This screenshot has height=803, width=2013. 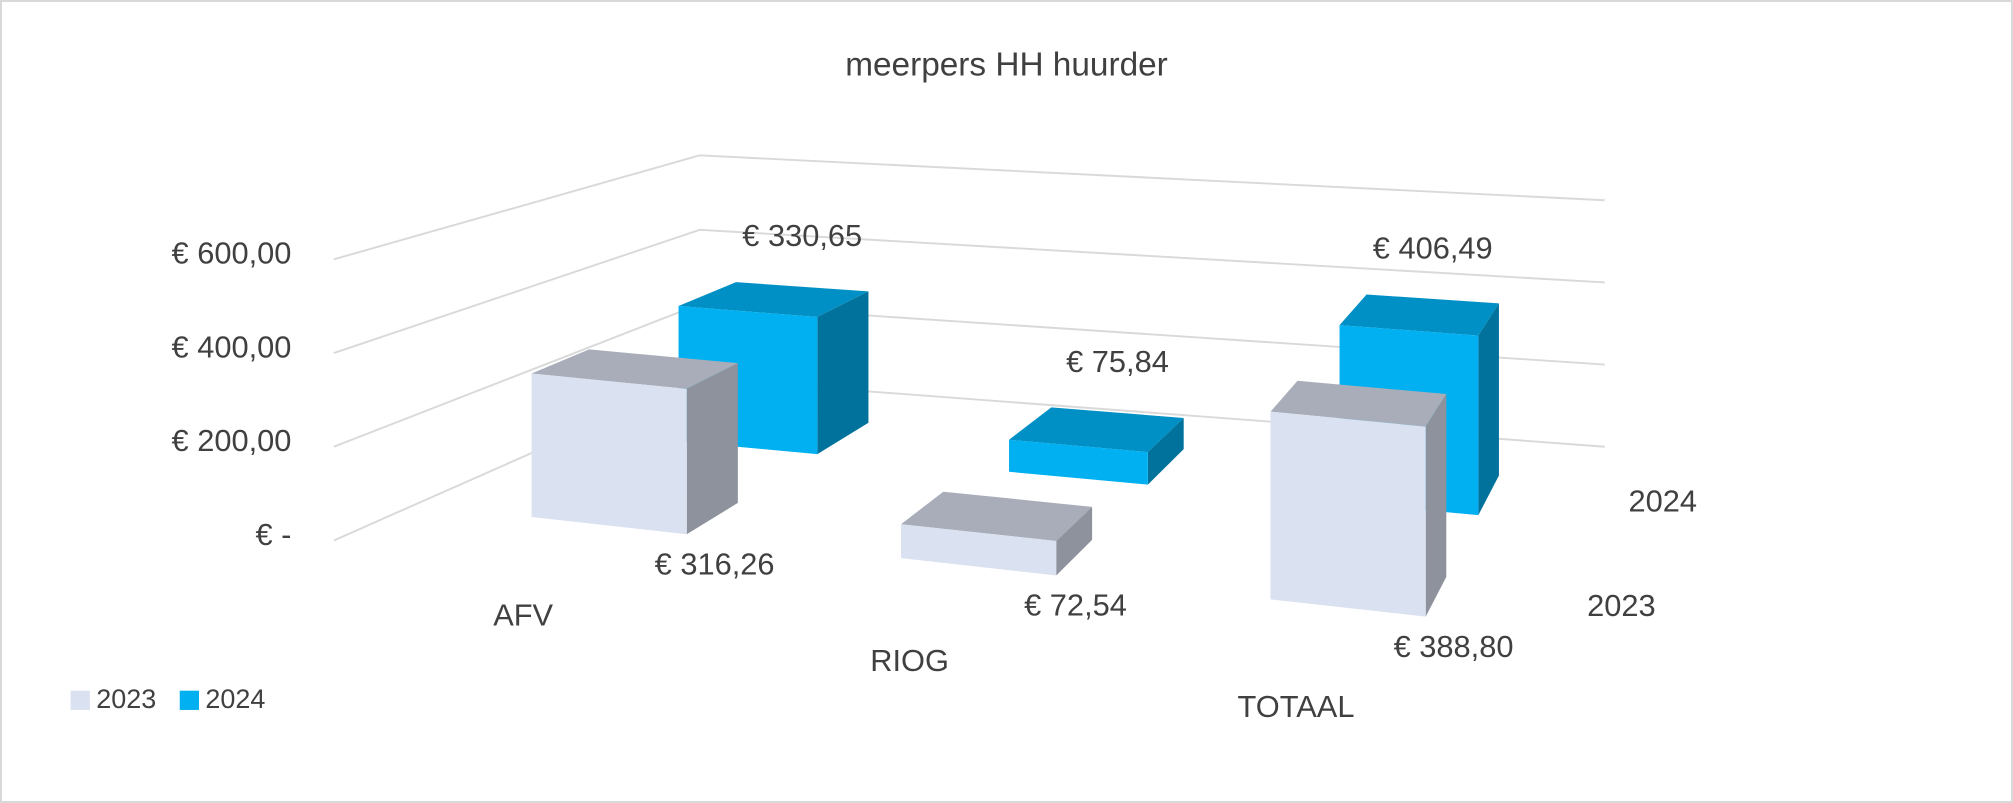 What do you see at coordinates (715, 564) in the screenshot?
I see `data-label: € 316,26` at bounding box center [715, 564].